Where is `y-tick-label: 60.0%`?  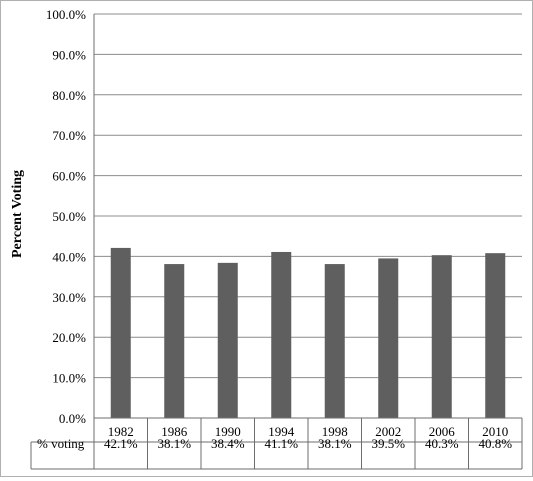 y-tick-label: 60.0% is located at coordinates (69, 176).